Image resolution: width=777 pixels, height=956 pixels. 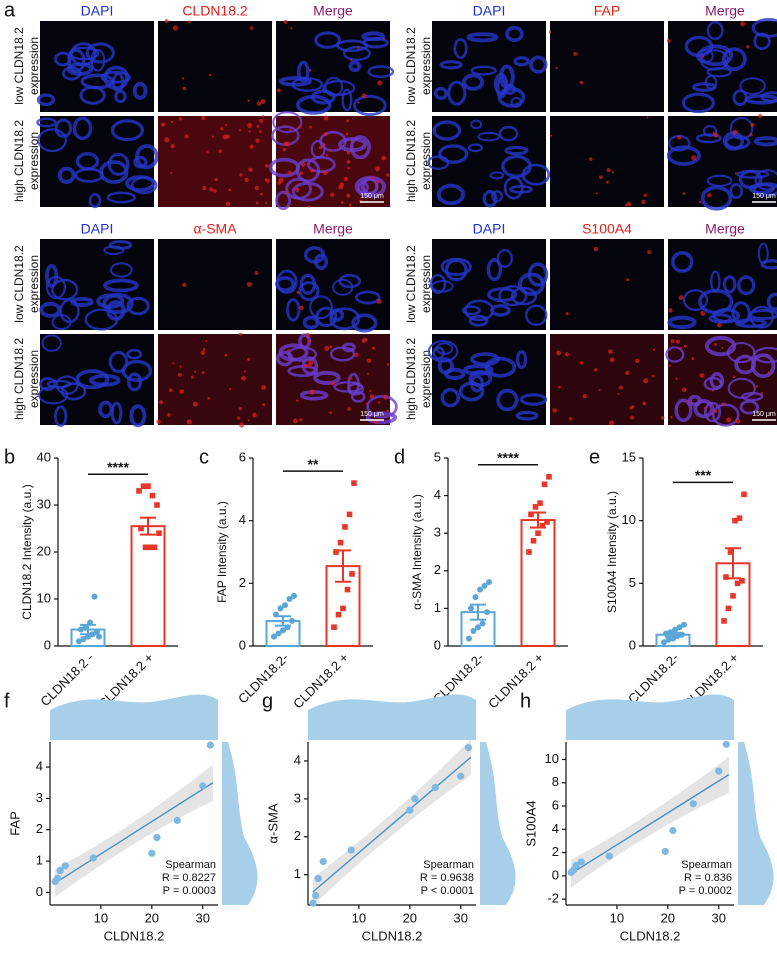 I want to click on row-label: expression, so click(x=426, y=66).